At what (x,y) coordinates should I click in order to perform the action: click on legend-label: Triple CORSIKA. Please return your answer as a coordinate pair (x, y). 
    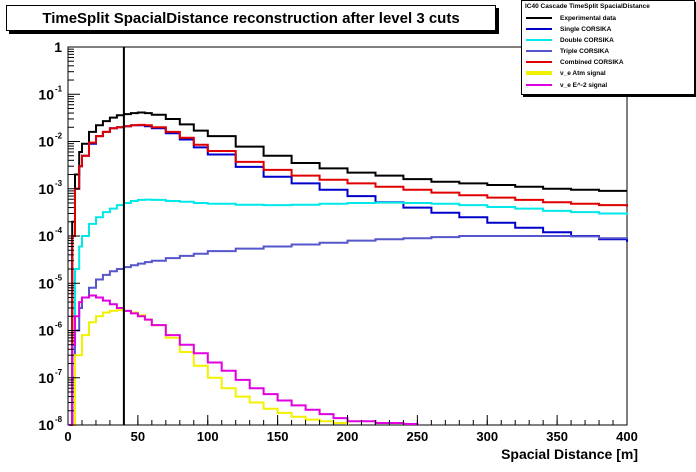
    Looking at the image, I should click on (585, 51).